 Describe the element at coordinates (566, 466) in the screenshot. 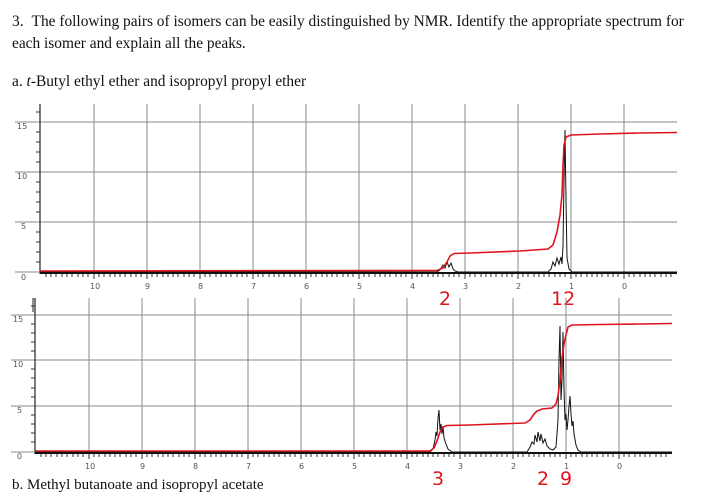

I see `x-label-1-bottom: 1` at that location.